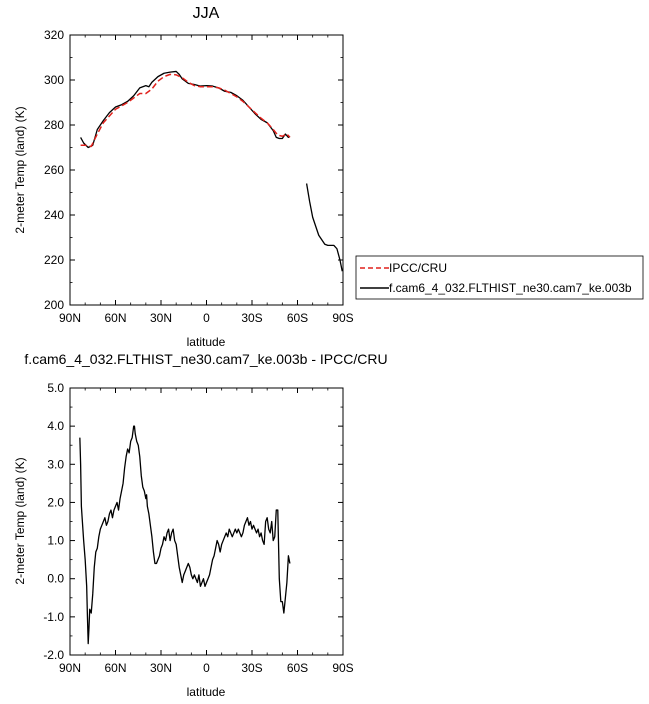  Describe the element at coordinates (55, 426) in the screenshot. I see `y-tick-label: 4.0` at that location.